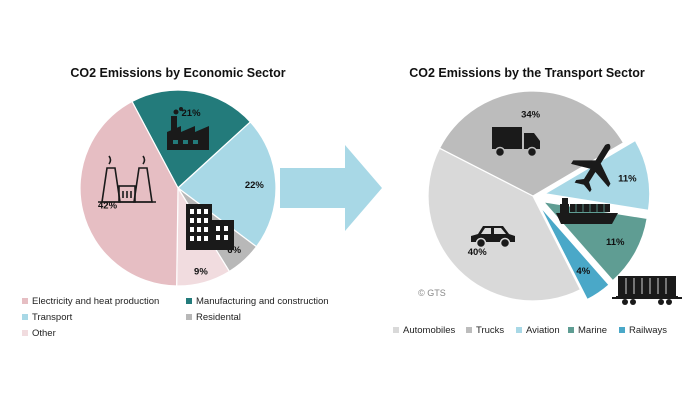 Image resolution: width=700 pixels, height=405 pixels. What do you see at coordinates (648, 330) in the screenshot?
I see `legend-label: Railways` at bounding box center [648, 330].